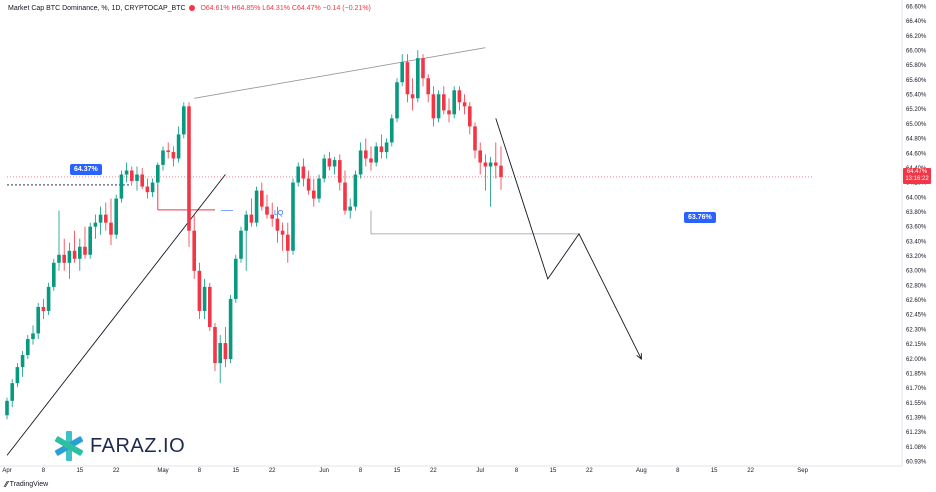 The width and height of the screenshot is (936, 492). What do you see at coordinates (6, 471) in the screenshot?
I see `x-tick-label: Apr` at bounding box center [6, 471].